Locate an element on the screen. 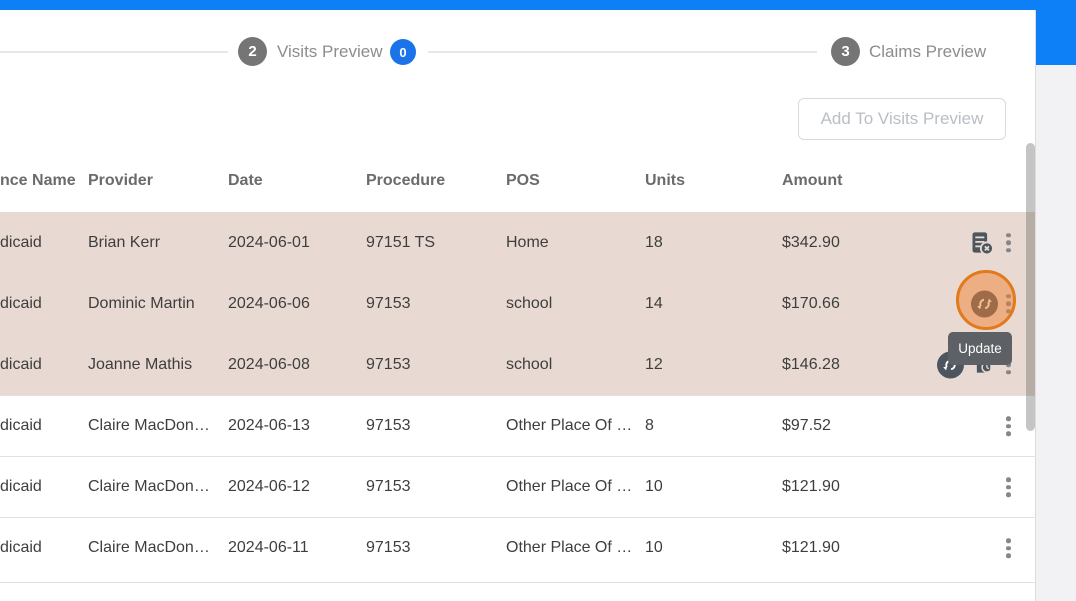 The width and height of the screenshot is (1076, 601). stepper-connector-left is located at coordinates (114, 52).